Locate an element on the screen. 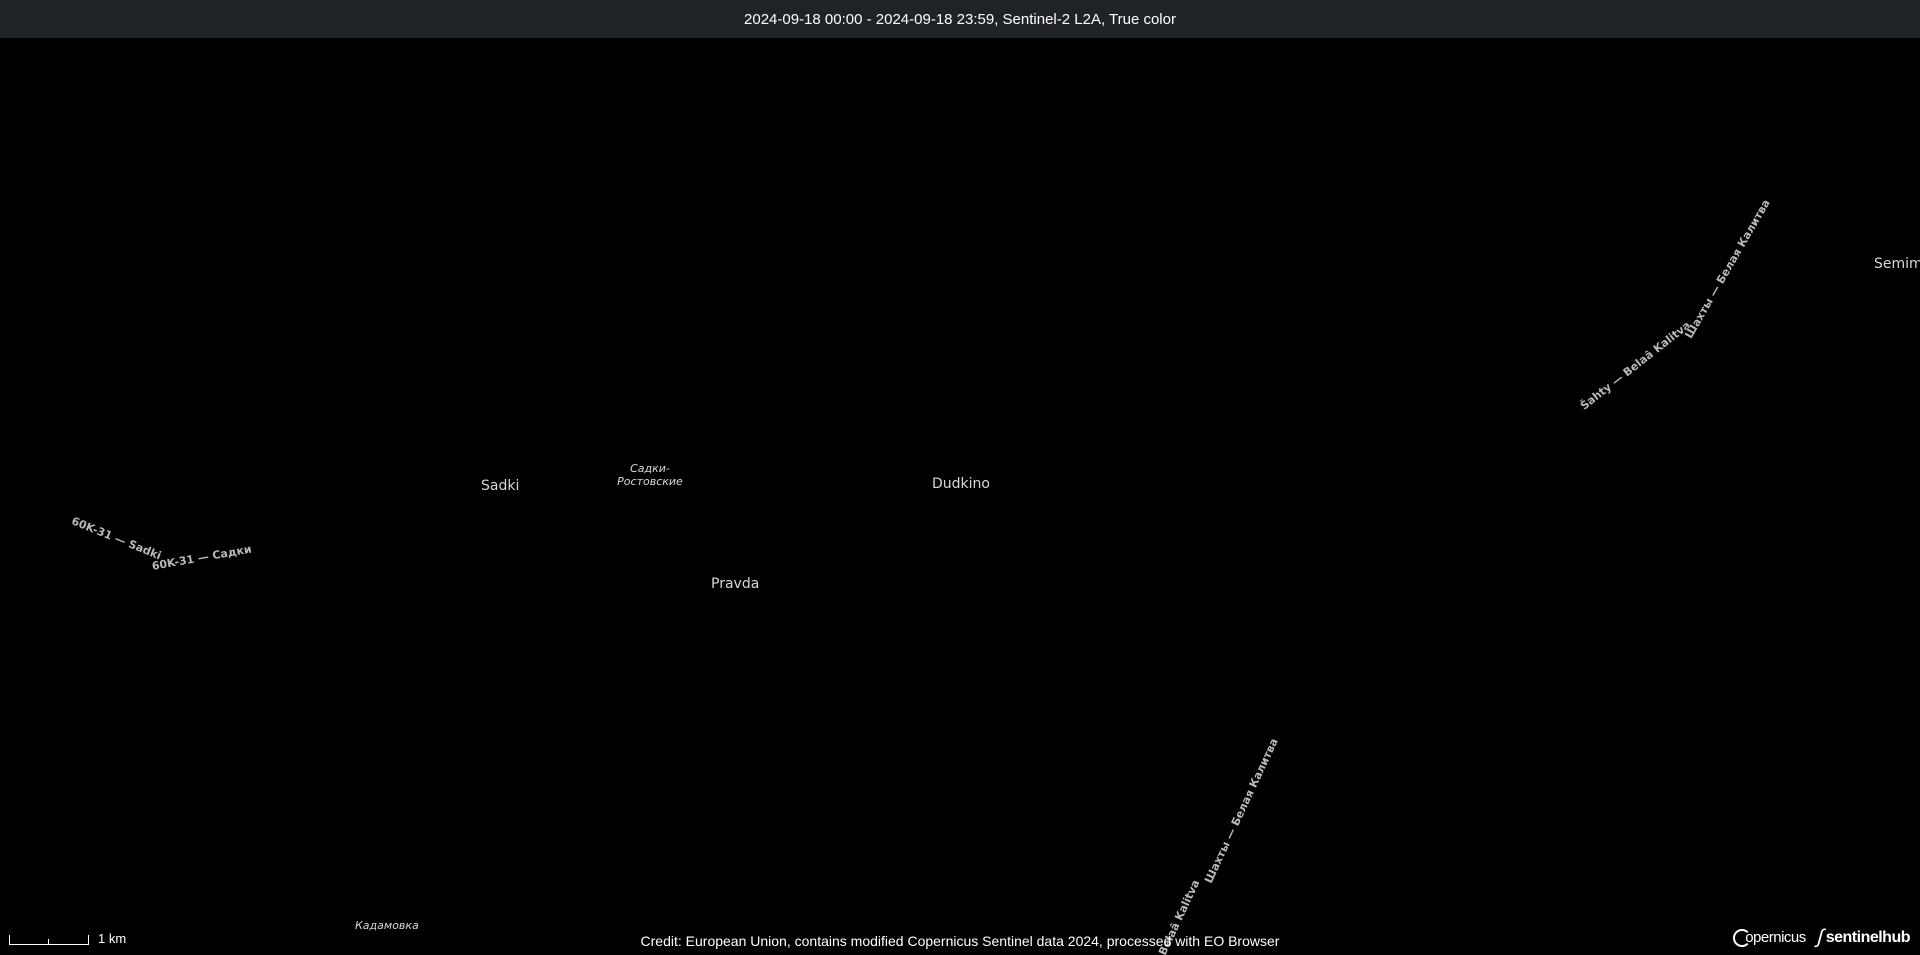  road-label-shahty-lower-b: Шахты — Белая Калитва is located at coordinates (1241, 811).